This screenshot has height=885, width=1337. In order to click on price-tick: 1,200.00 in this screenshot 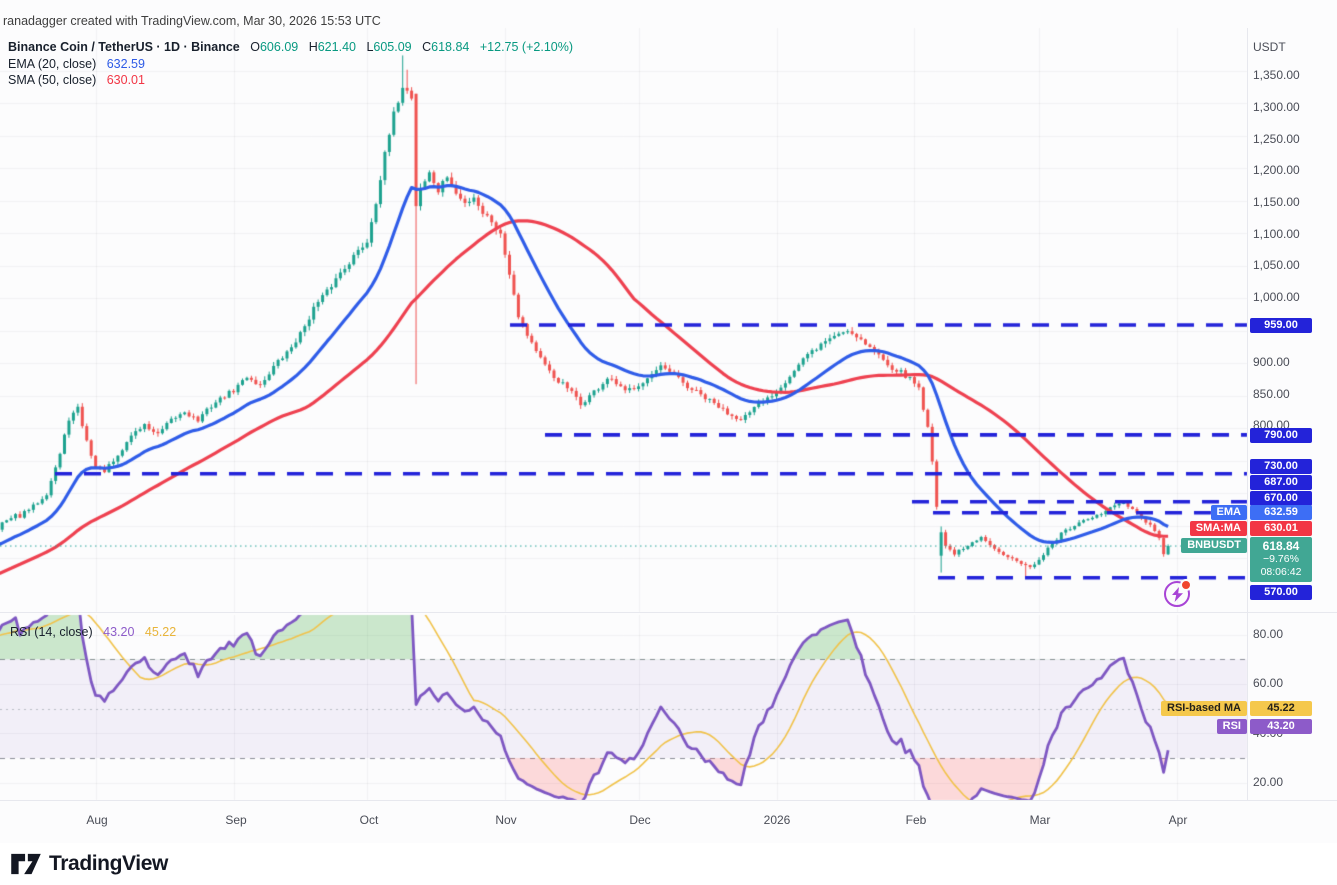, I will do `click(1276, 170)`.